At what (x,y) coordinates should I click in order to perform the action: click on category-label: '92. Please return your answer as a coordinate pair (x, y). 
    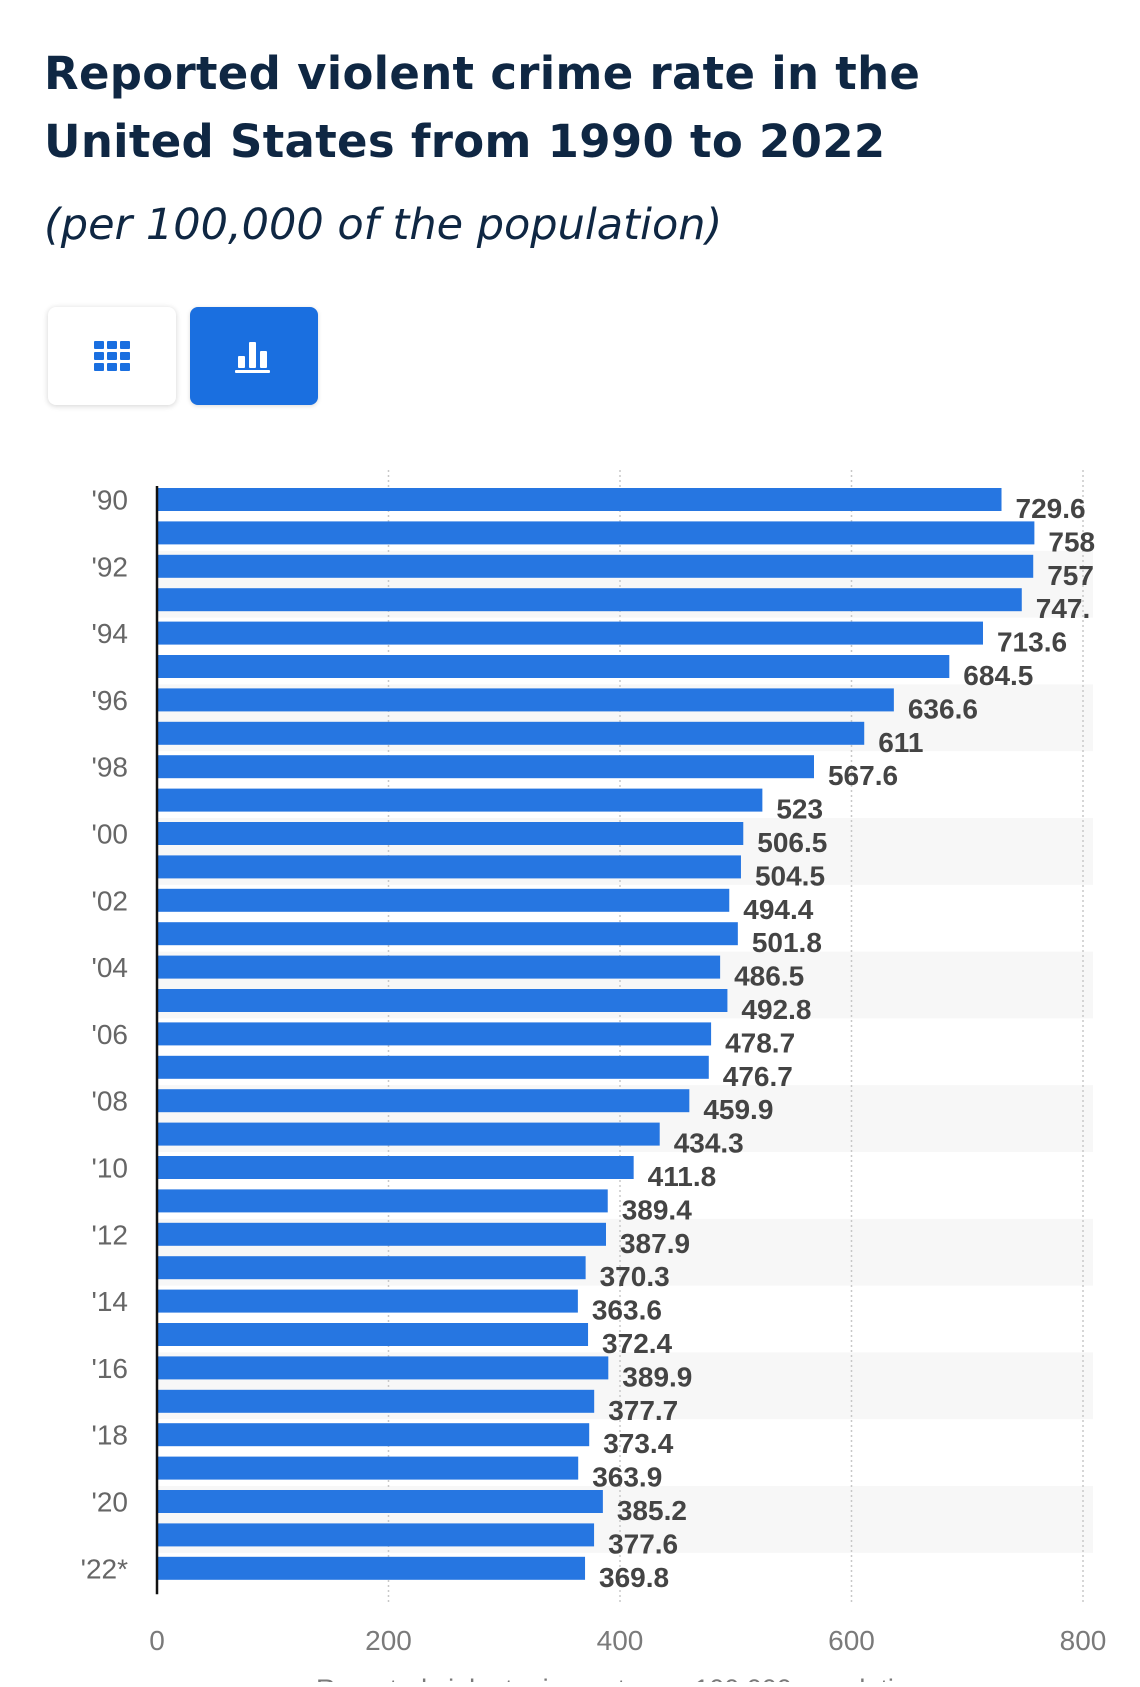
    Looking at the image, I should click on (110, 566).